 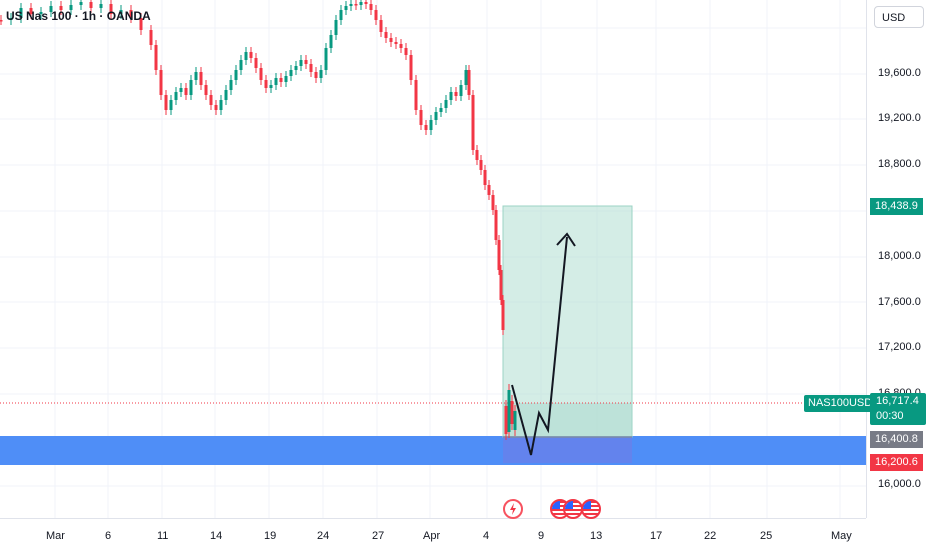 What do you see at coordinates (270, 536) in the screenshot?
I see `time-tick: 19` at bounding box center [270, 536].